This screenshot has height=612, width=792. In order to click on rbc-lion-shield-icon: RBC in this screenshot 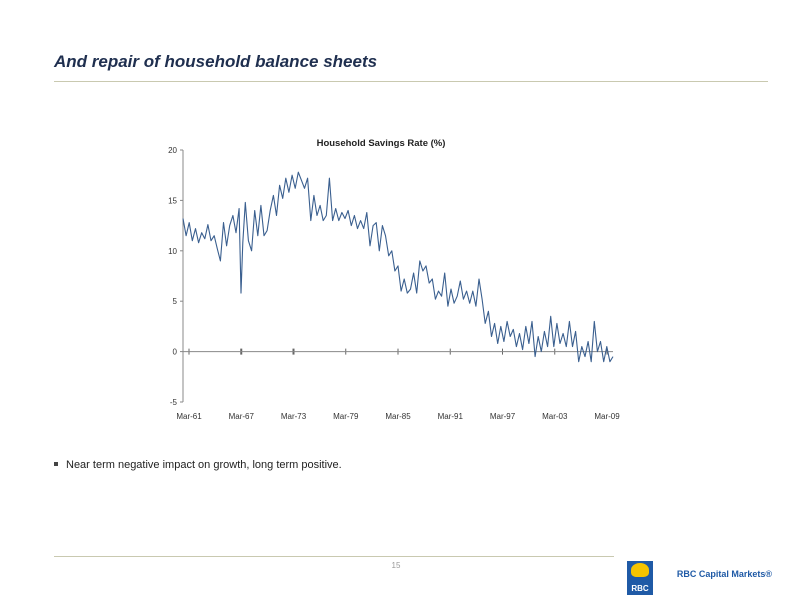, I will do `click(640, 578)`.